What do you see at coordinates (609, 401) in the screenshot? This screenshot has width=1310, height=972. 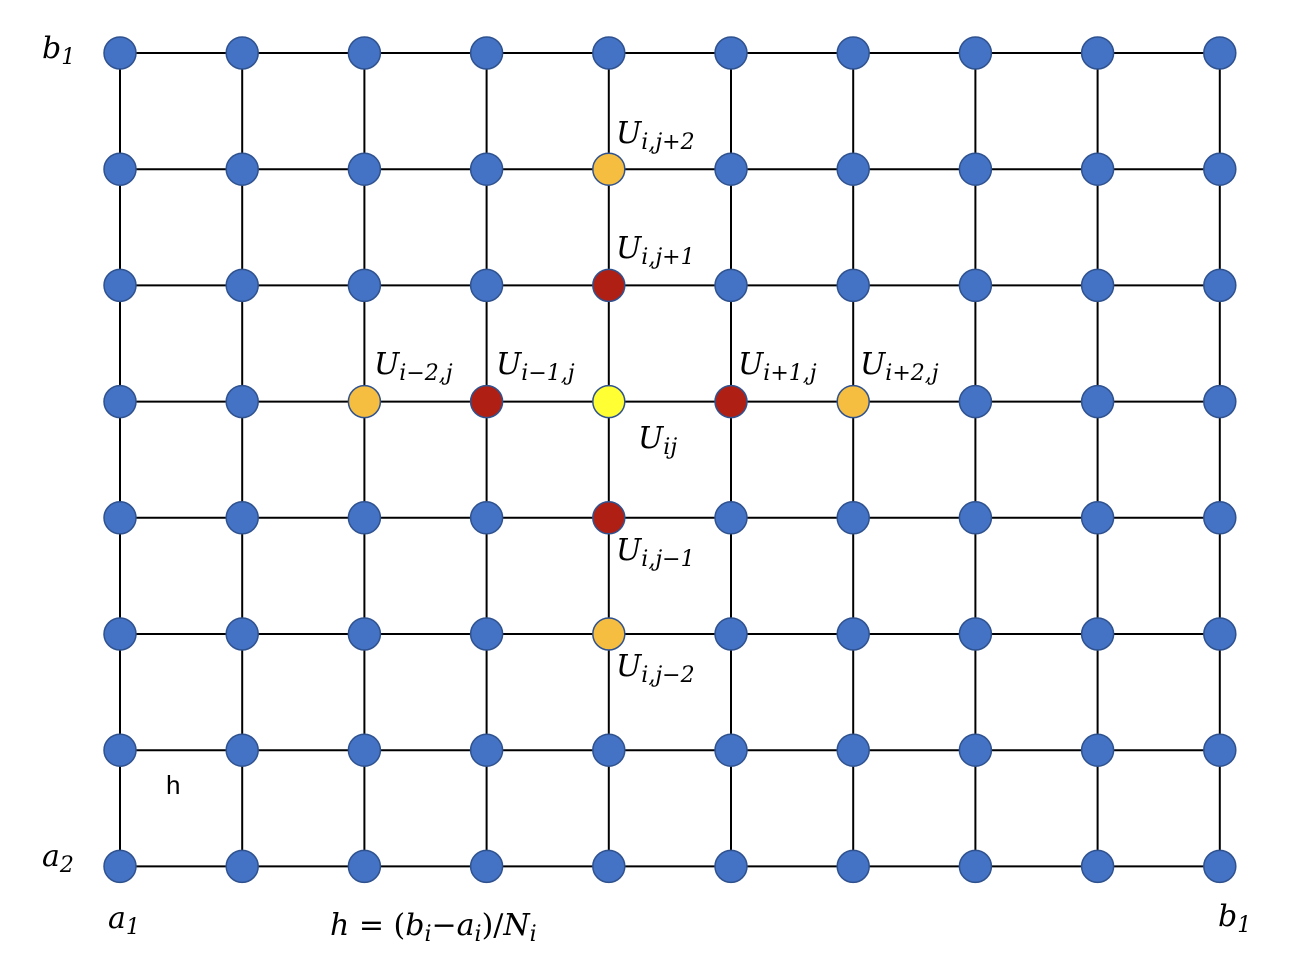 I see `grid-node-center` at bounding box center [609, 401].